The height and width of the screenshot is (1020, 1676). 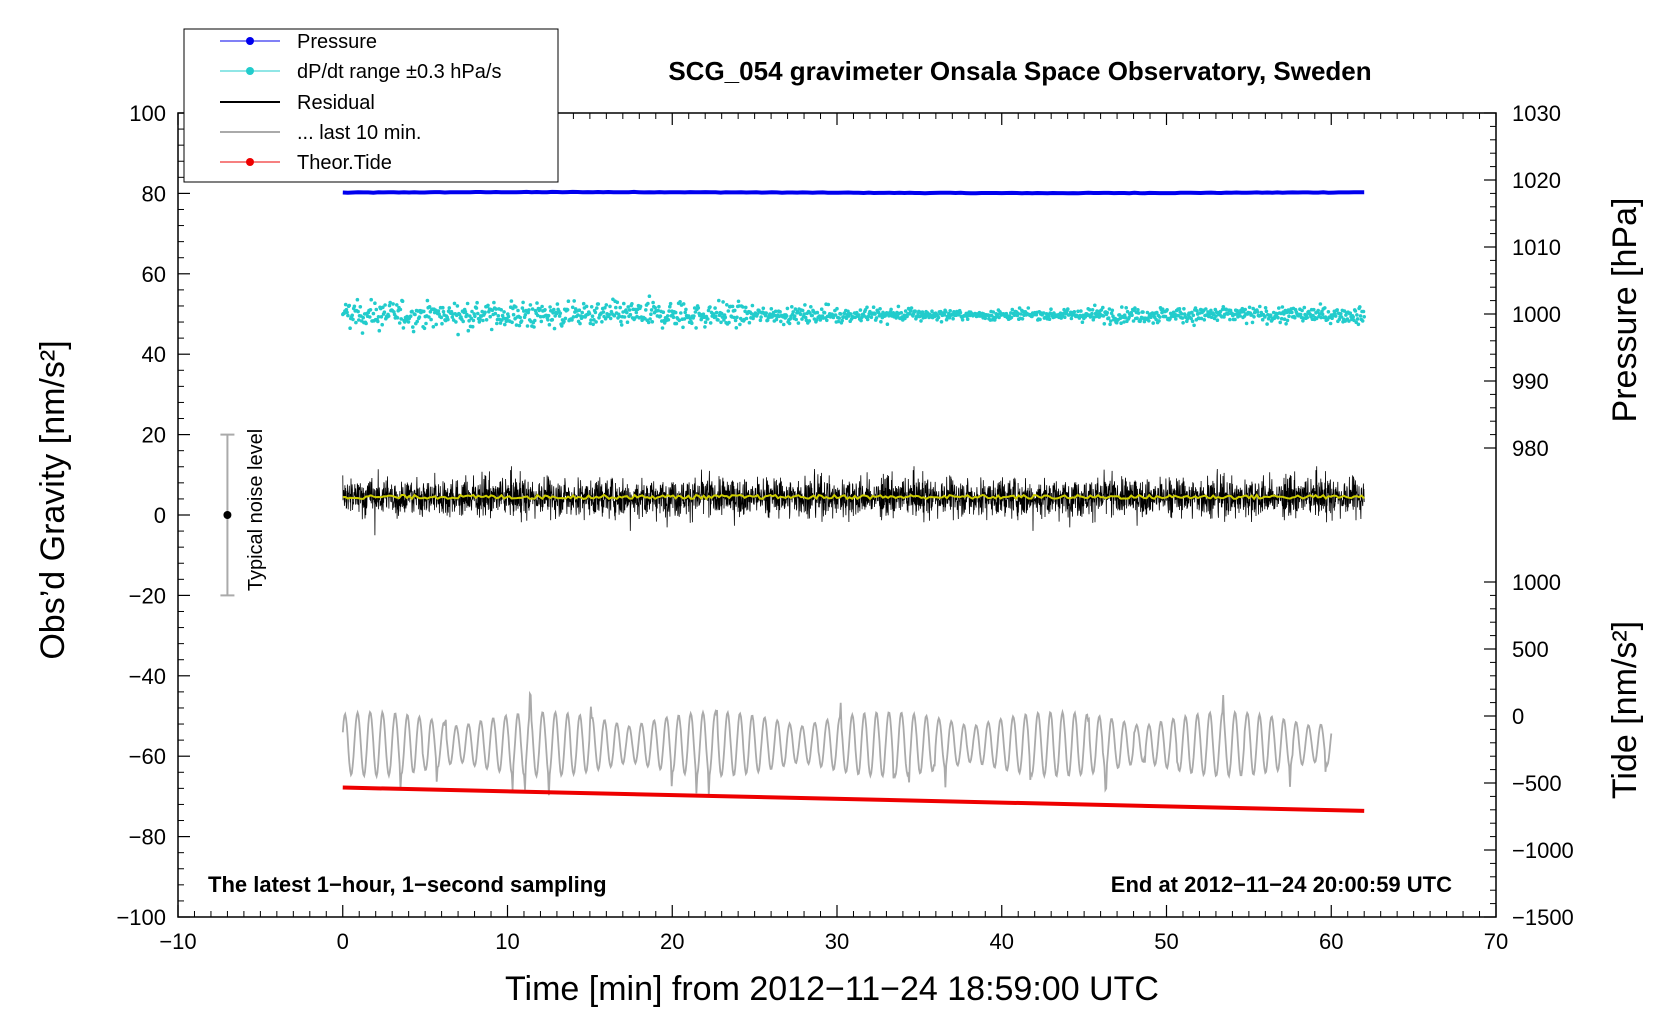 I want to click on noise-indicator-label: Typical noise level, so click(x=256, y=510).